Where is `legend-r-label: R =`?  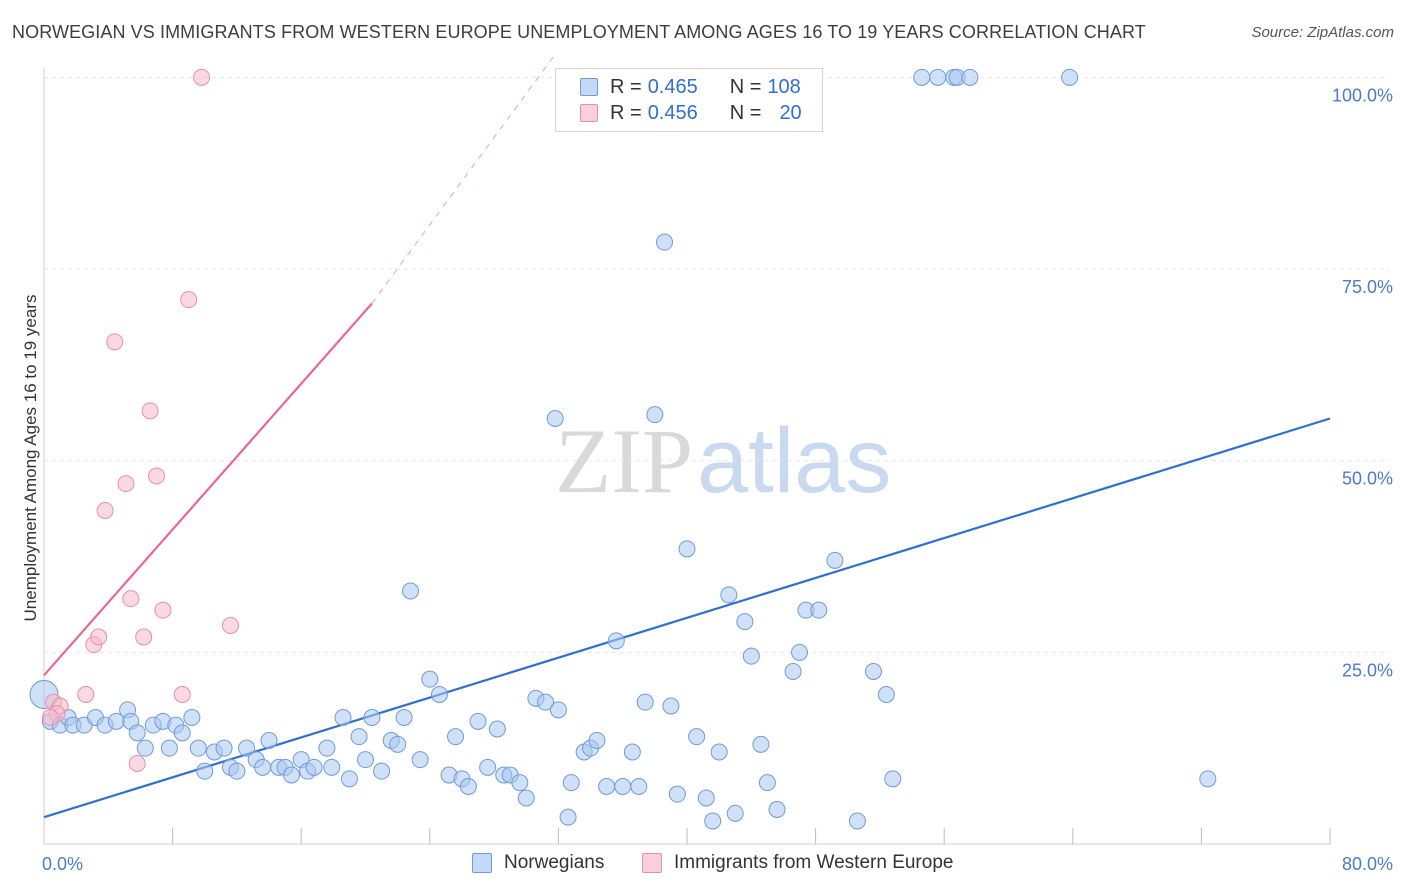 legend-r-label: R = is located at coordinates (626, 112).